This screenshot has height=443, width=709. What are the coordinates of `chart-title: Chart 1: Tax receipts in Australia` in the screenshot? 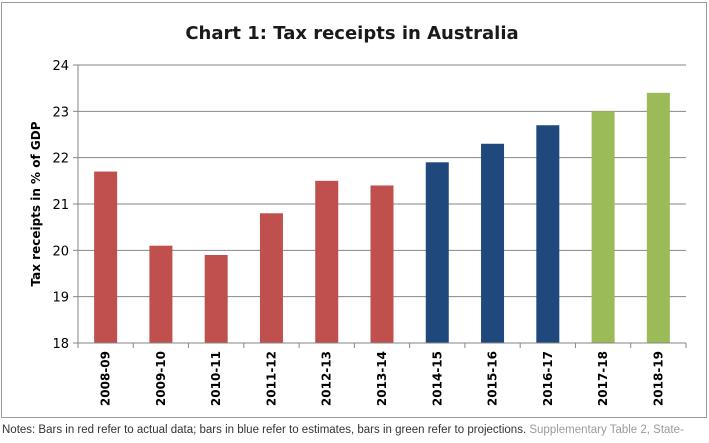 It's located at (351, 33).